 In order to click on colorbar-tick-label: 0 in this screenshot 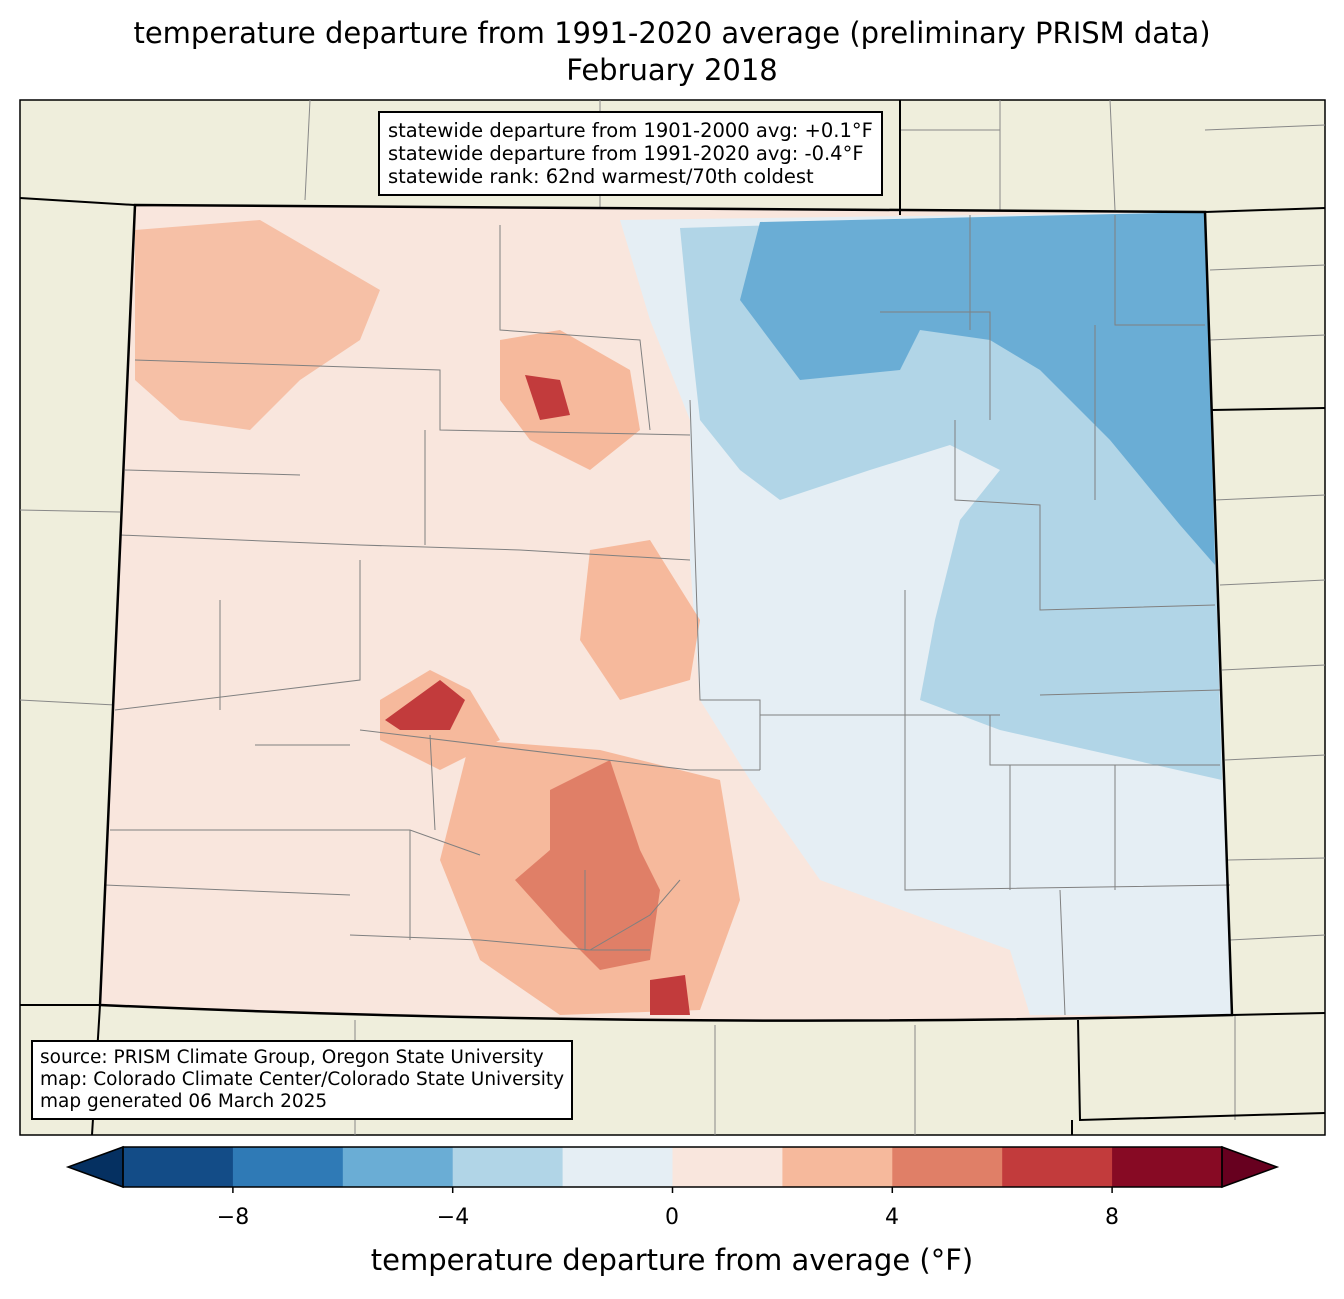, I will do `click(672, 1217)`.